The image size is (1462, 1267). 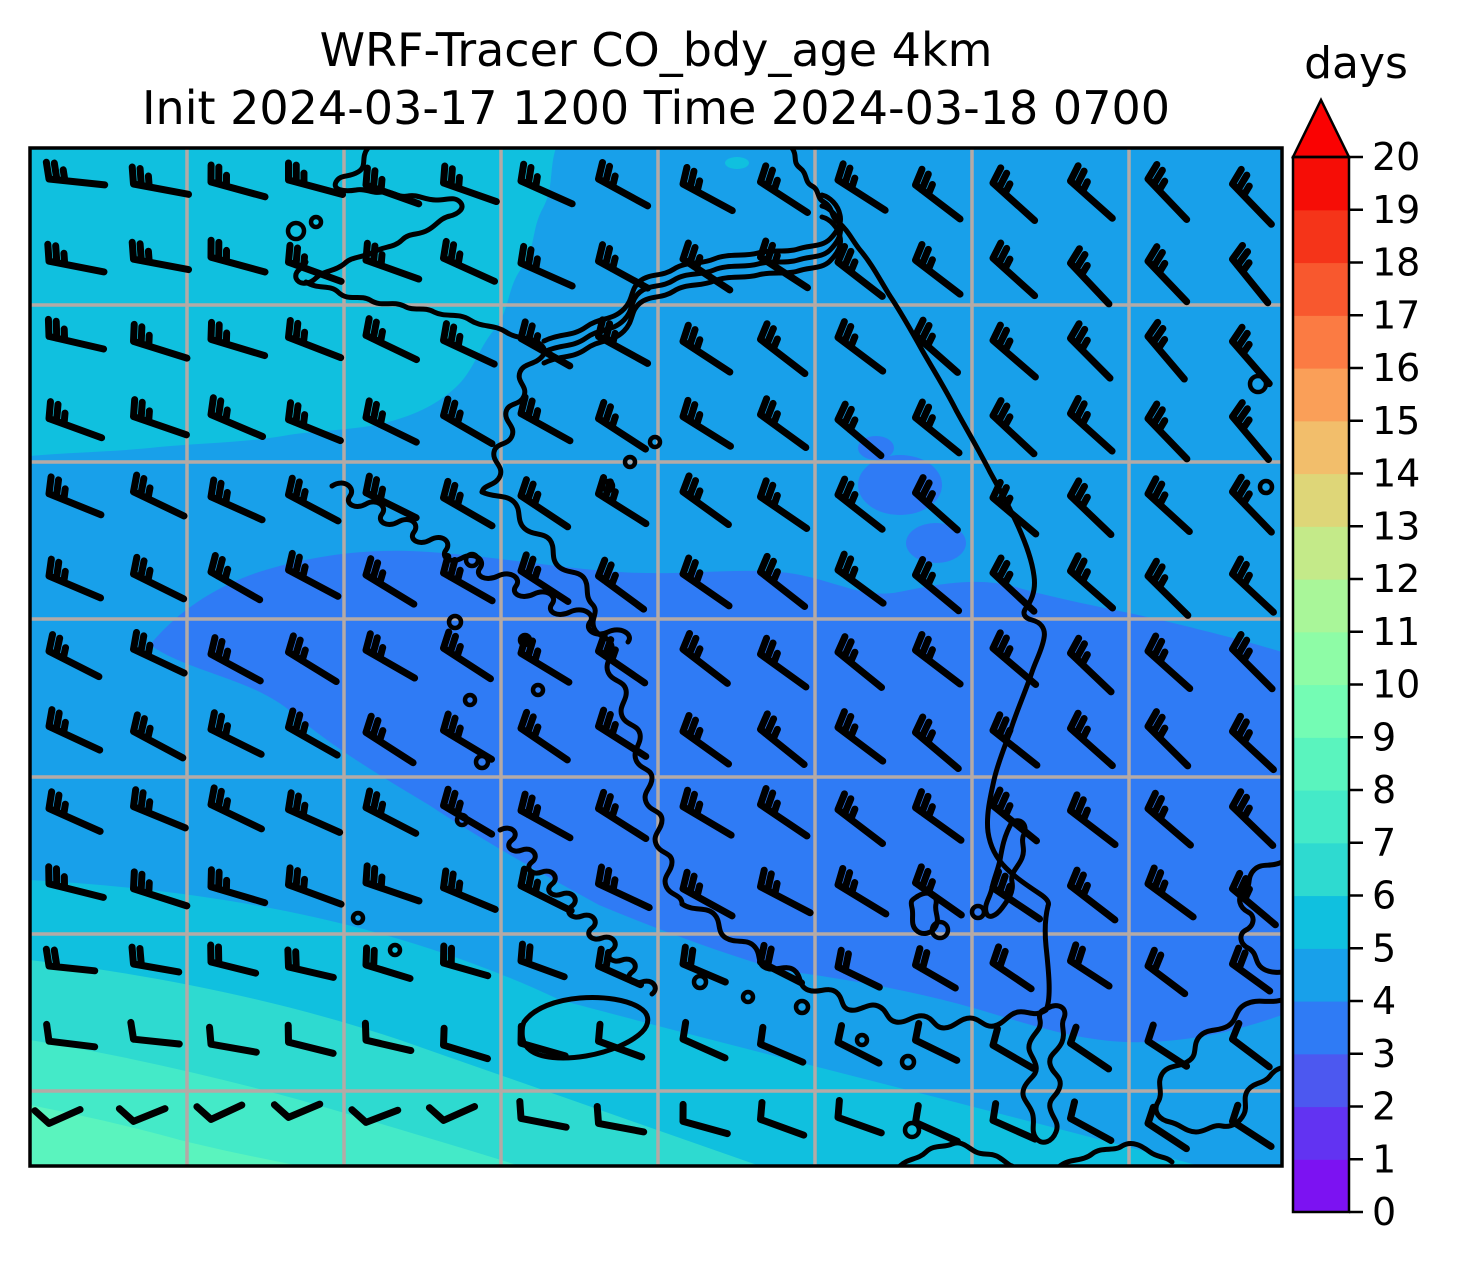 I want to click on coast-tsushima-main, so click(x=1044, y=1074).